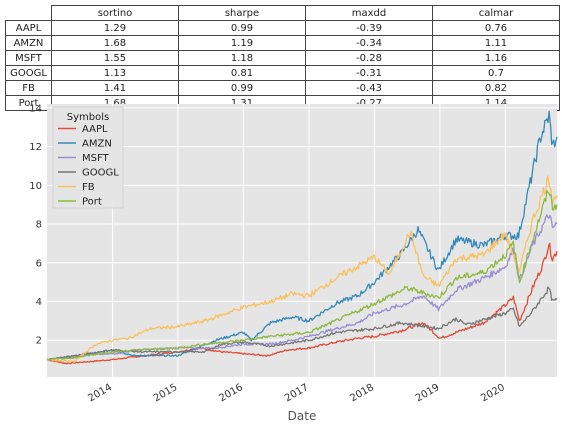 This screenshot has width=562, height=430. Describe the element at coordinates (95, 129) in the screenshot. I see `legend-label-aapl: AAPL` at that location.